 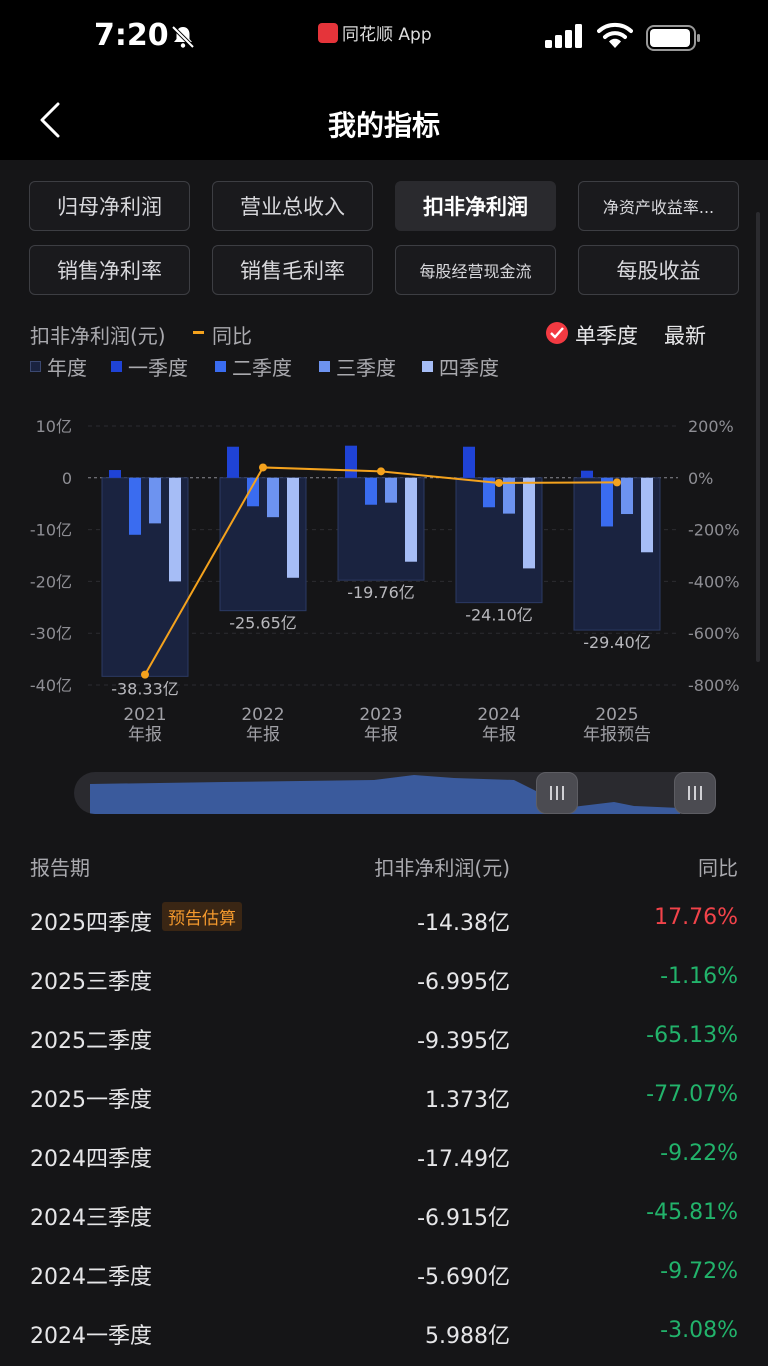 What do you see at coordinates (467, 1336) in the screenshot?
I see `row-value: 5.988亿` at bounding box center [467, 1336].